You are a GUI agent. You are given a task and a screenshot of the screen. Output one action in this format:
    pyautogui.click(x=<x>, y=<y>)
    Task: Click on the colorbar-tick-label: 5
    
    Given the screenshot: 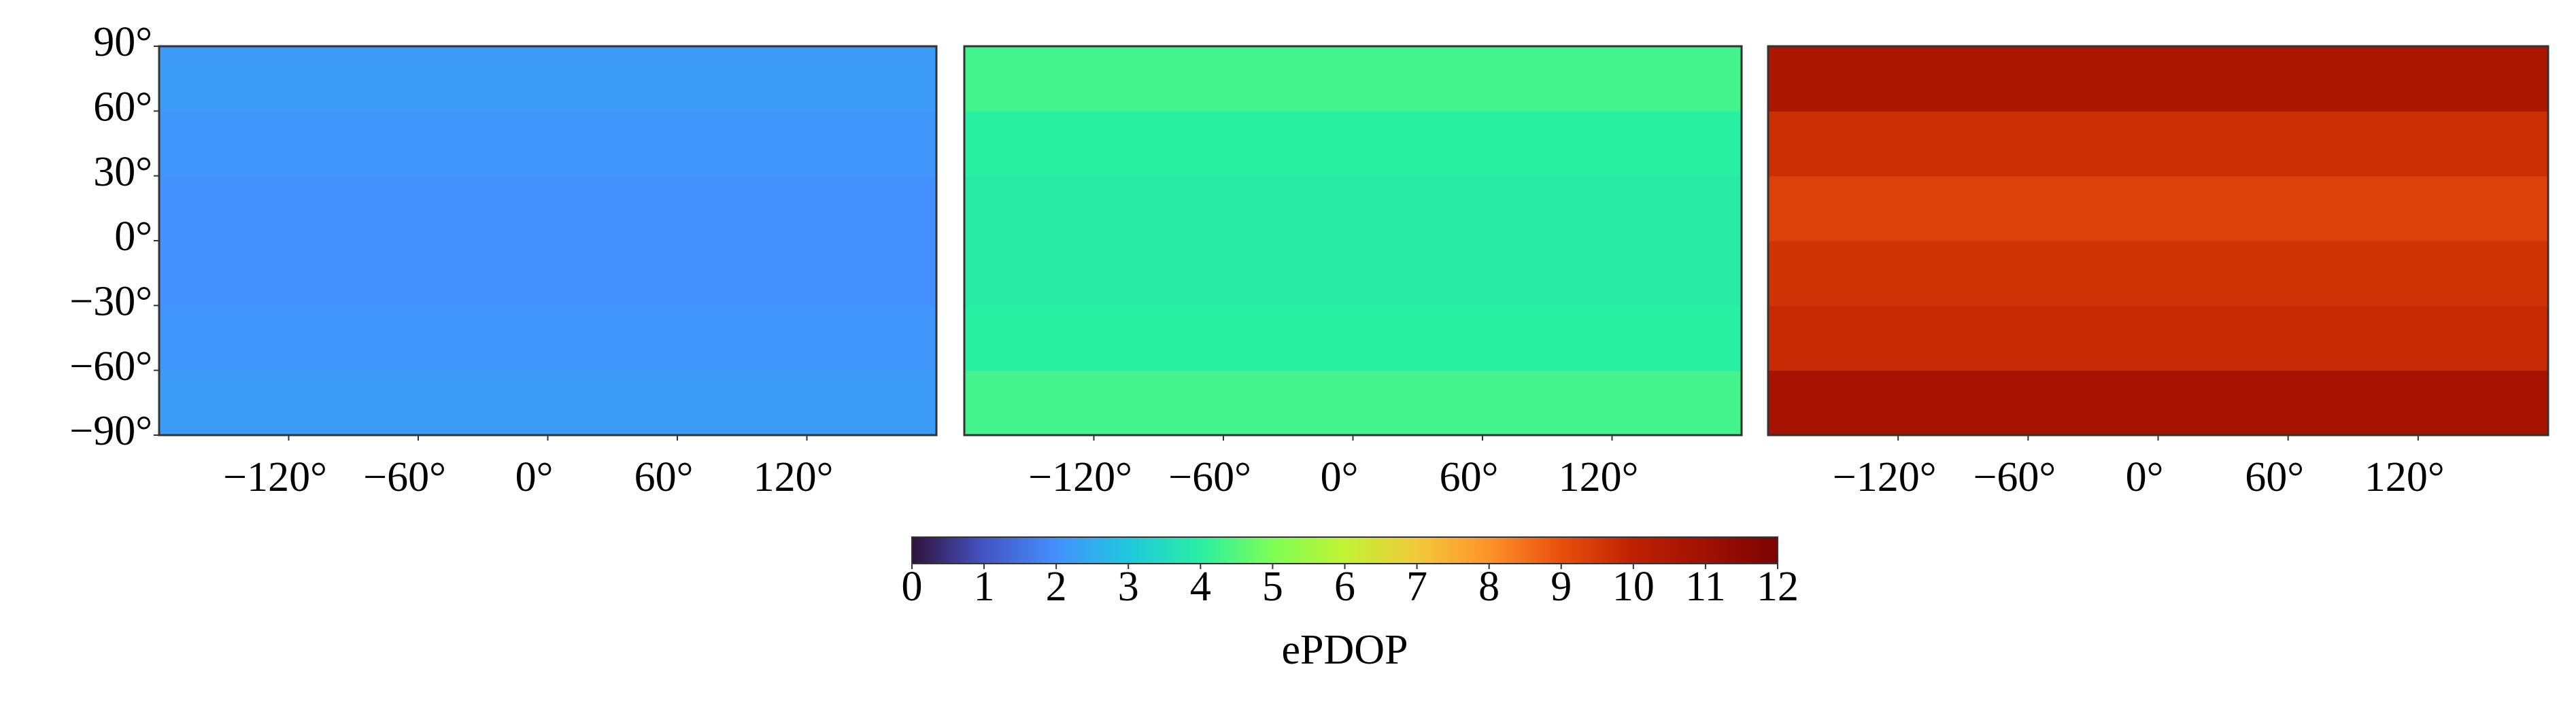 What is the action you would take?
    pyautogui.click(x=1272, y=587)
    